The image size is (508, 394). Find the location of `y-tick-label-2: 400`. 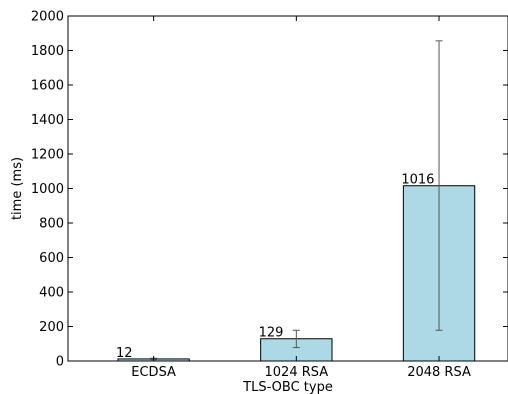

y-tick-label-2: 400 is located at coordinates (51, 293).